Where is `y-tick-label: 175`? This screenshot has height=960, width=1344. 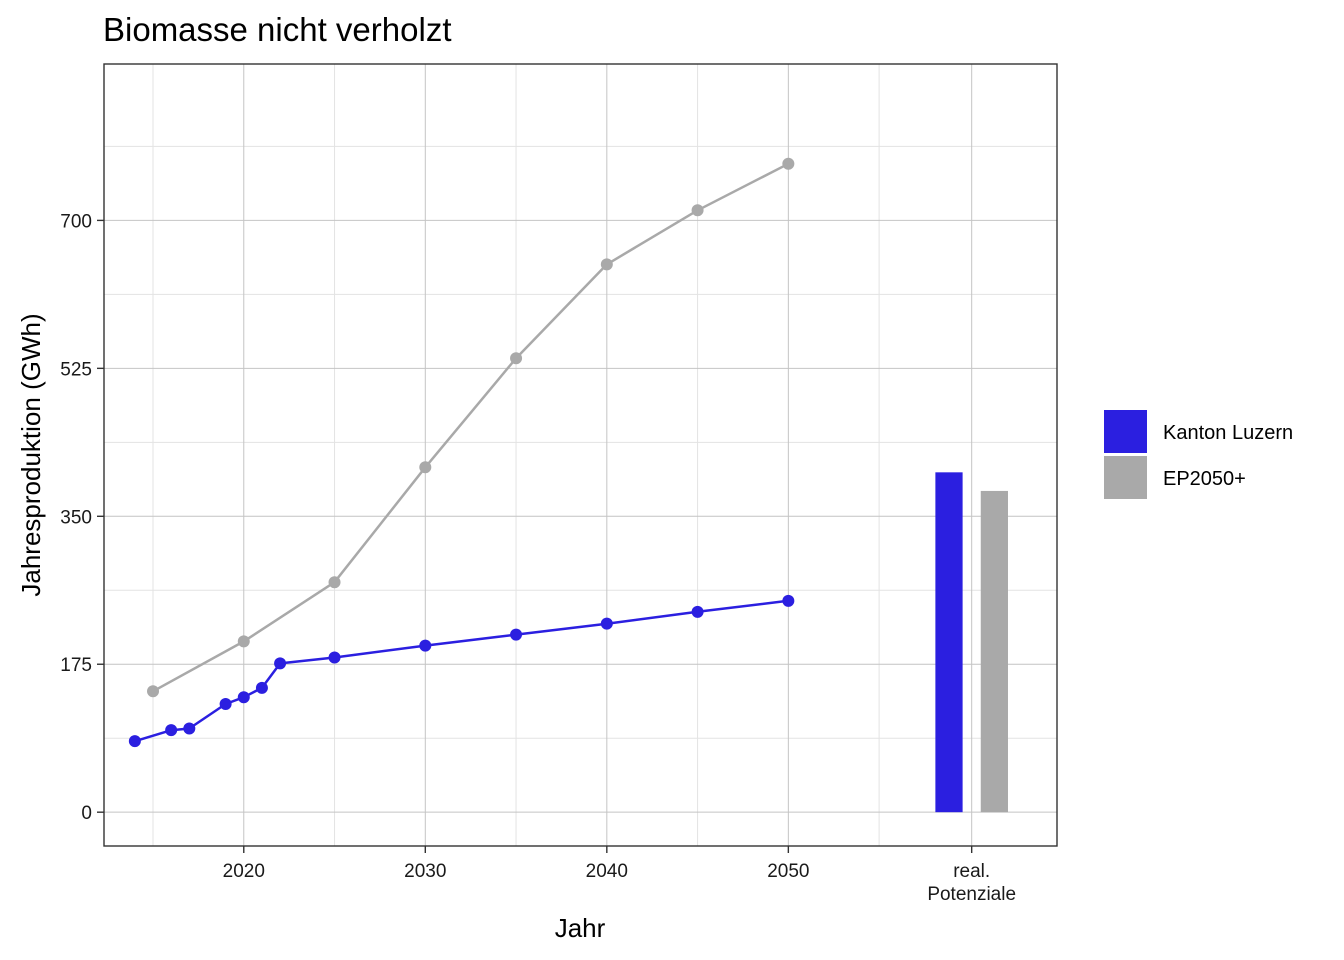
y-tick-label: 175 is located at coordinates (76, 665).